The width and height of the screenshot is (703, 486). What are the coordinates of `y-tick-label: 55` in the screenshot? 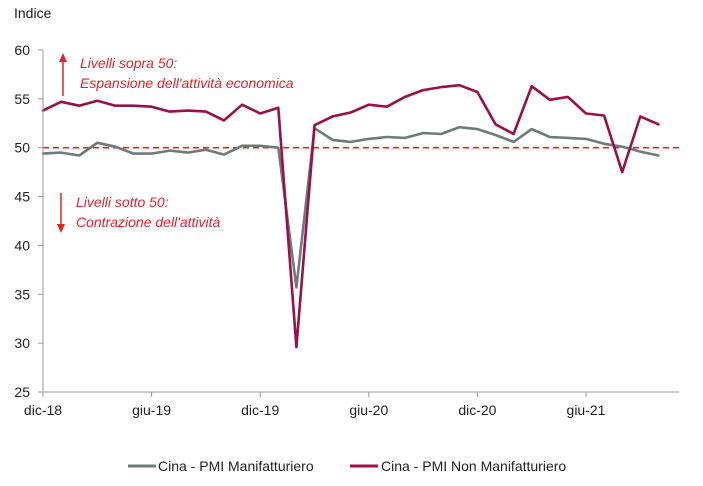 It's located at (22, 99).